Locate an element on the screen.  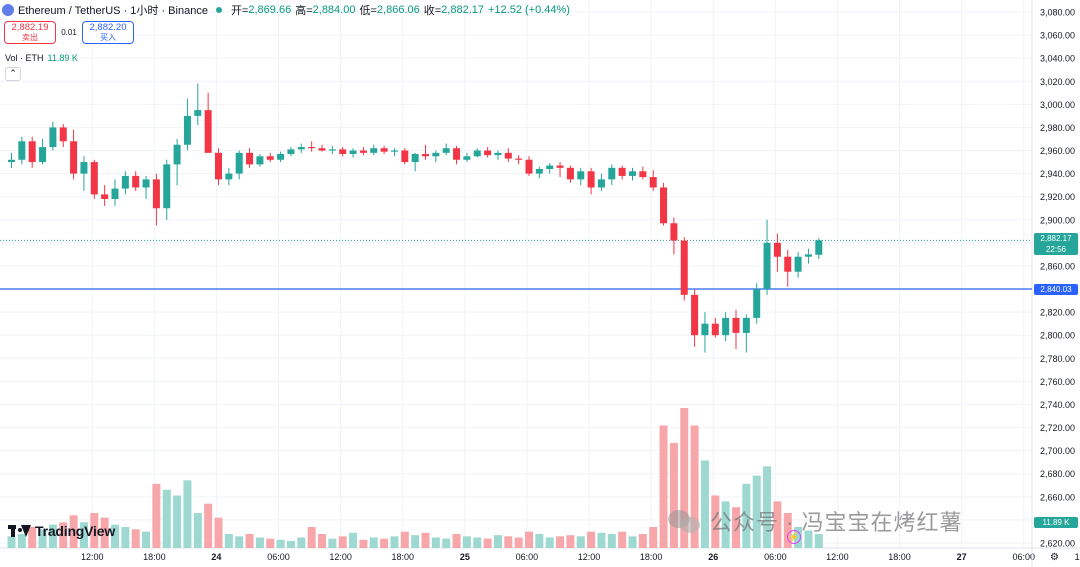
tradingview-logo: TradingView is located at coordinates (61, 531).